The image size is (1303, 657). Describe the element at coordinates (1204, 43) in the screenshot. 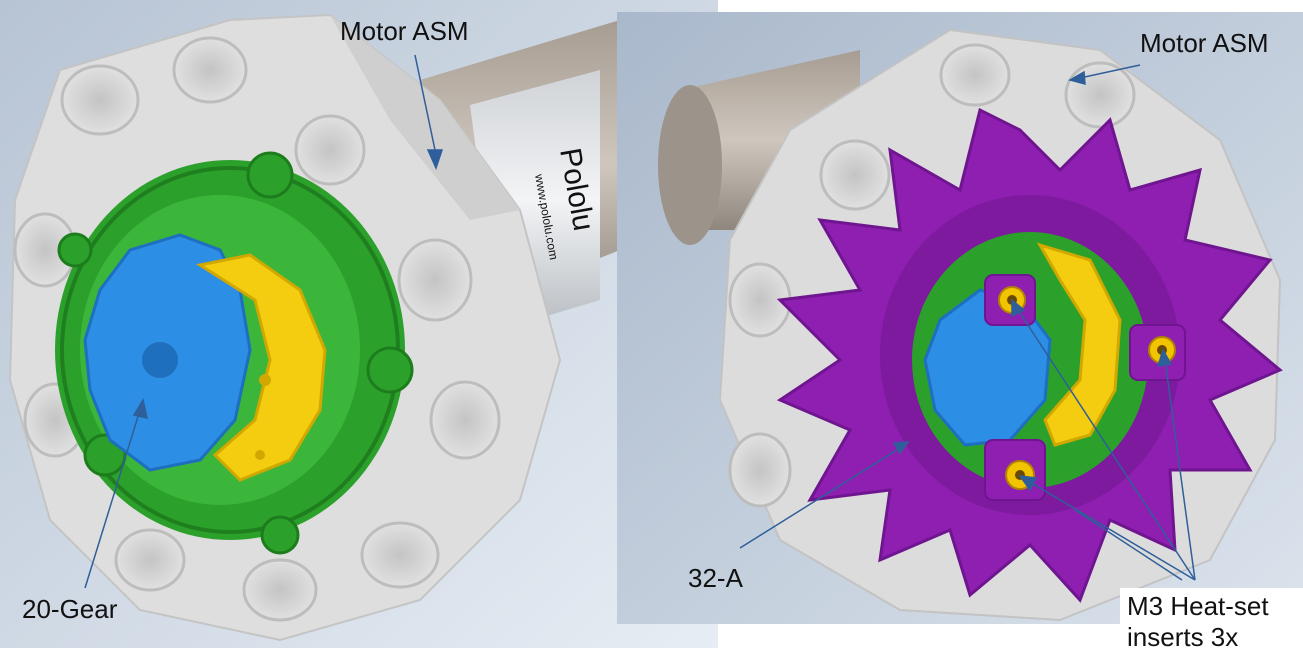

I see `label-motor-asm-right: Motor ASM` at that location.